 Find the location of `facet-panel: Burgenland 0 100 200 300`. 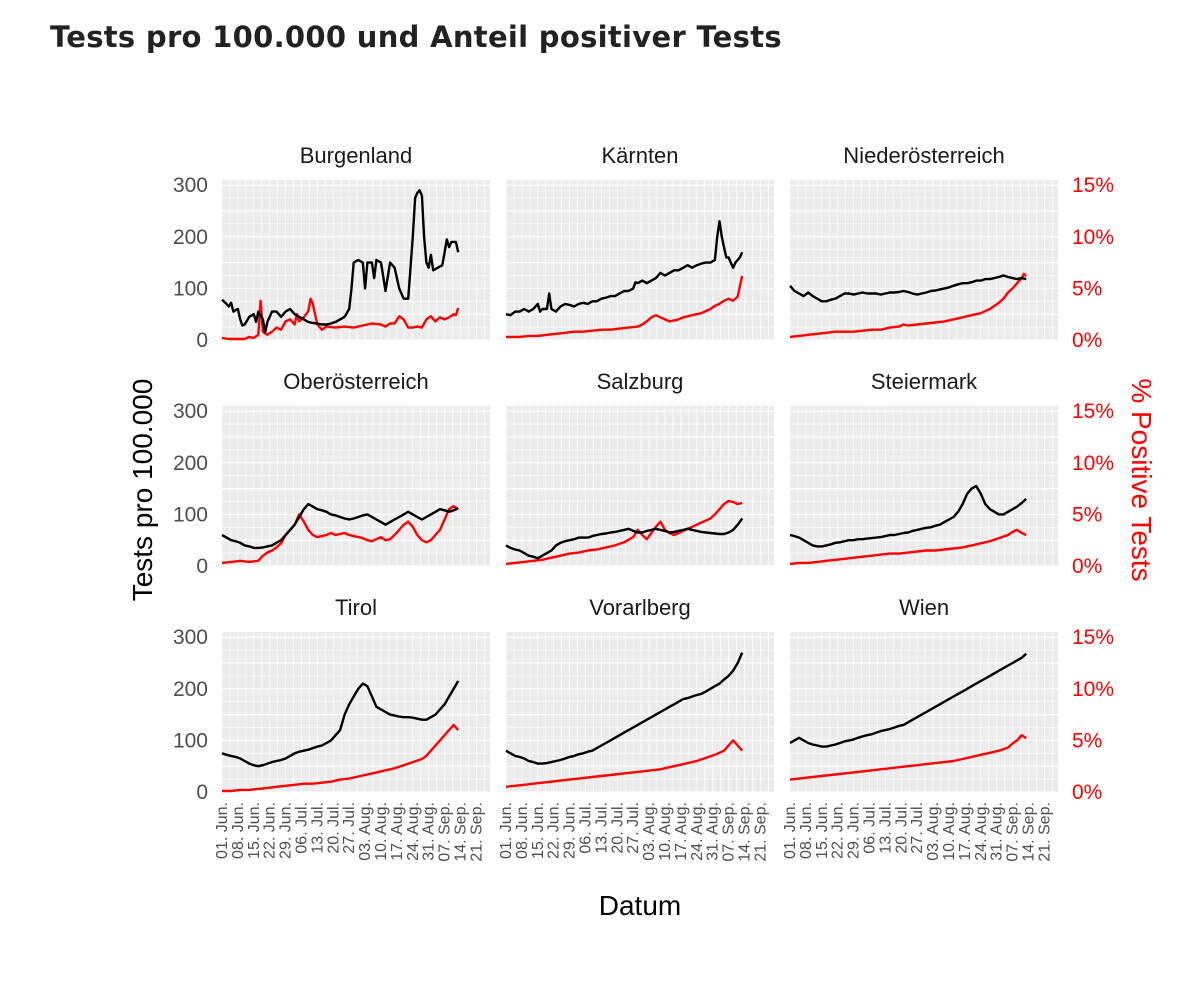

facet-panel: Burgenland 0 100 200 300 is located at coordinates (331, 247).